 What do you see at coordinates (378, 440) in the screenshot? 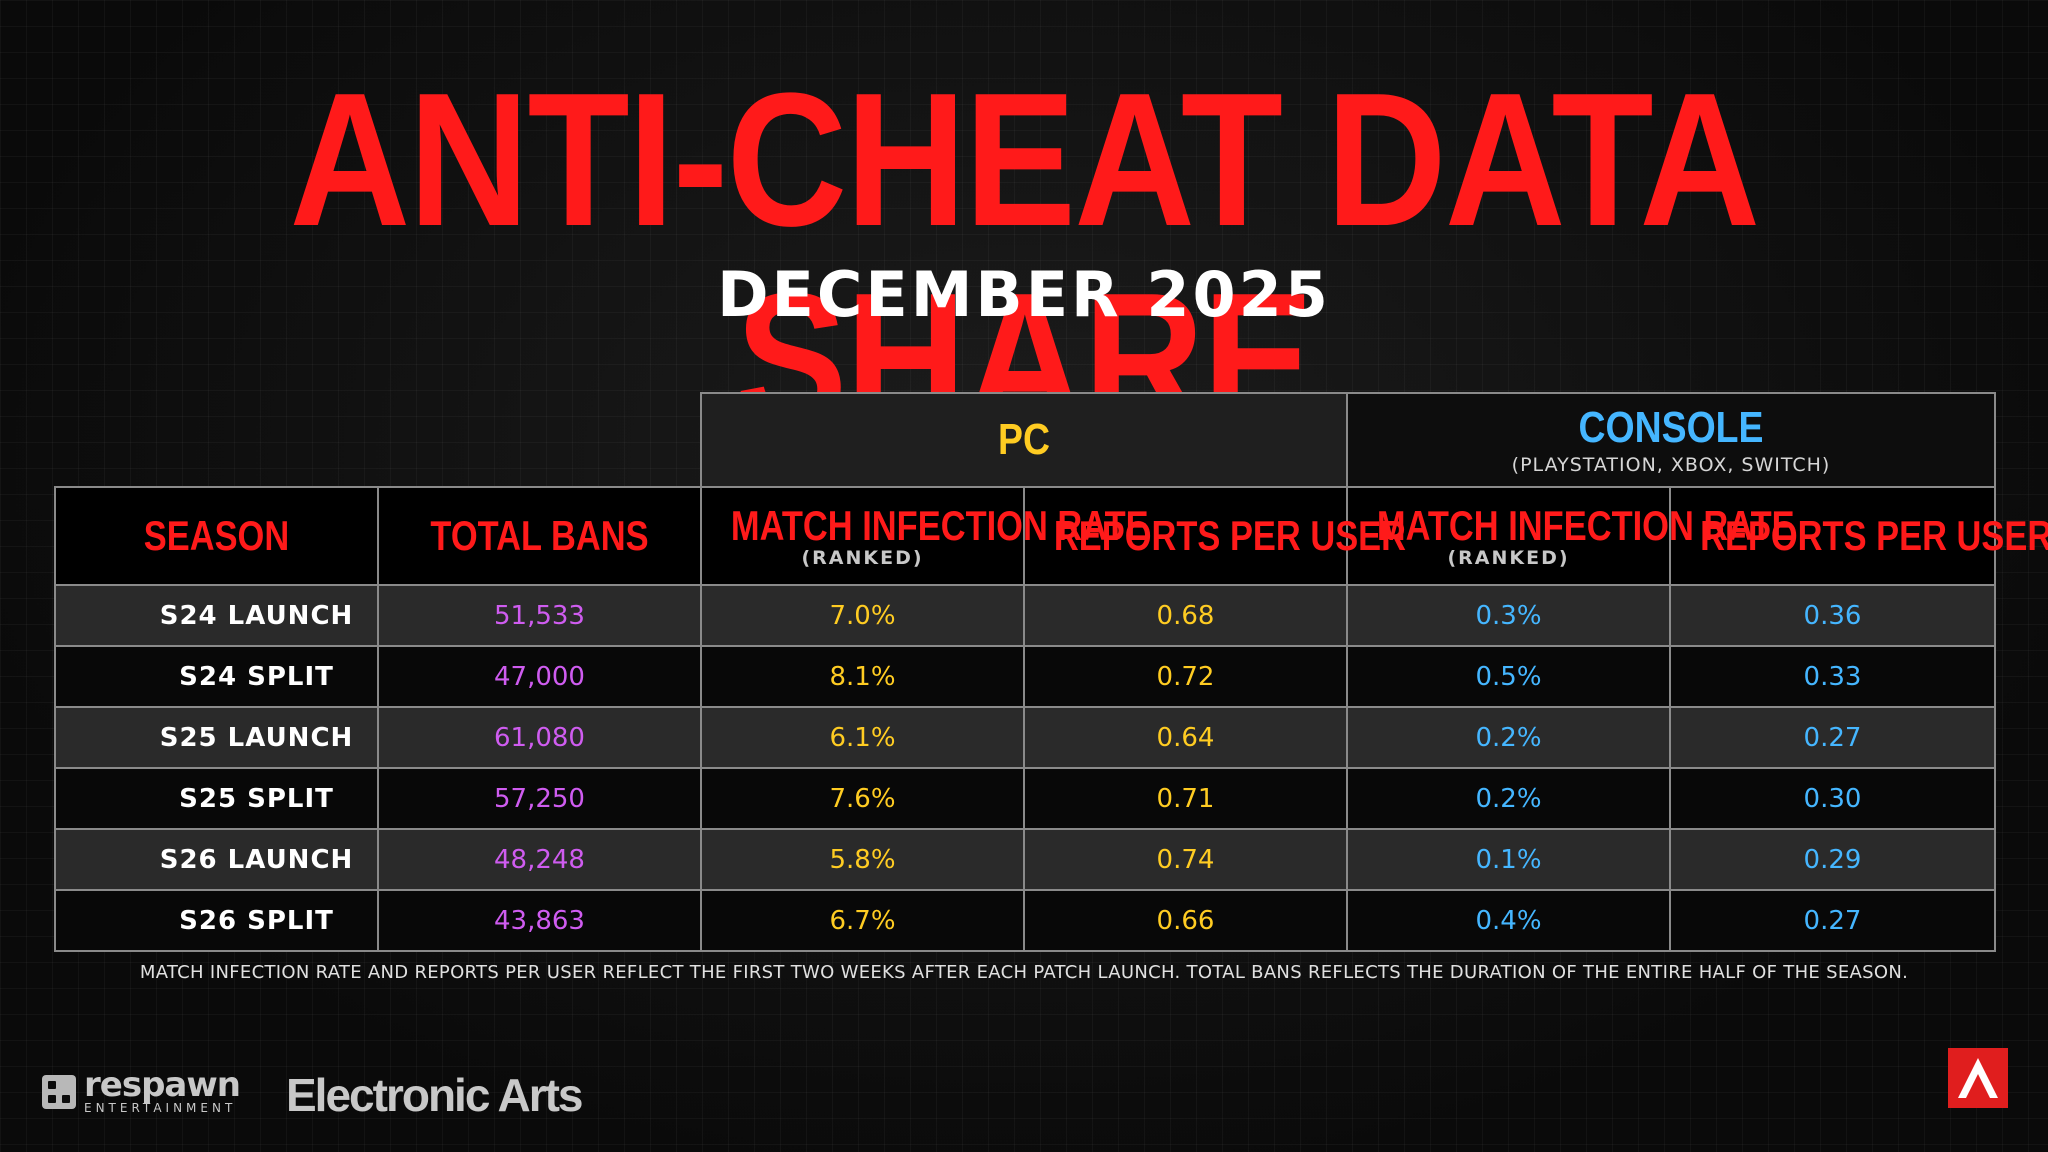
I see `table-corner-blank` at bounding box center [378, 440].